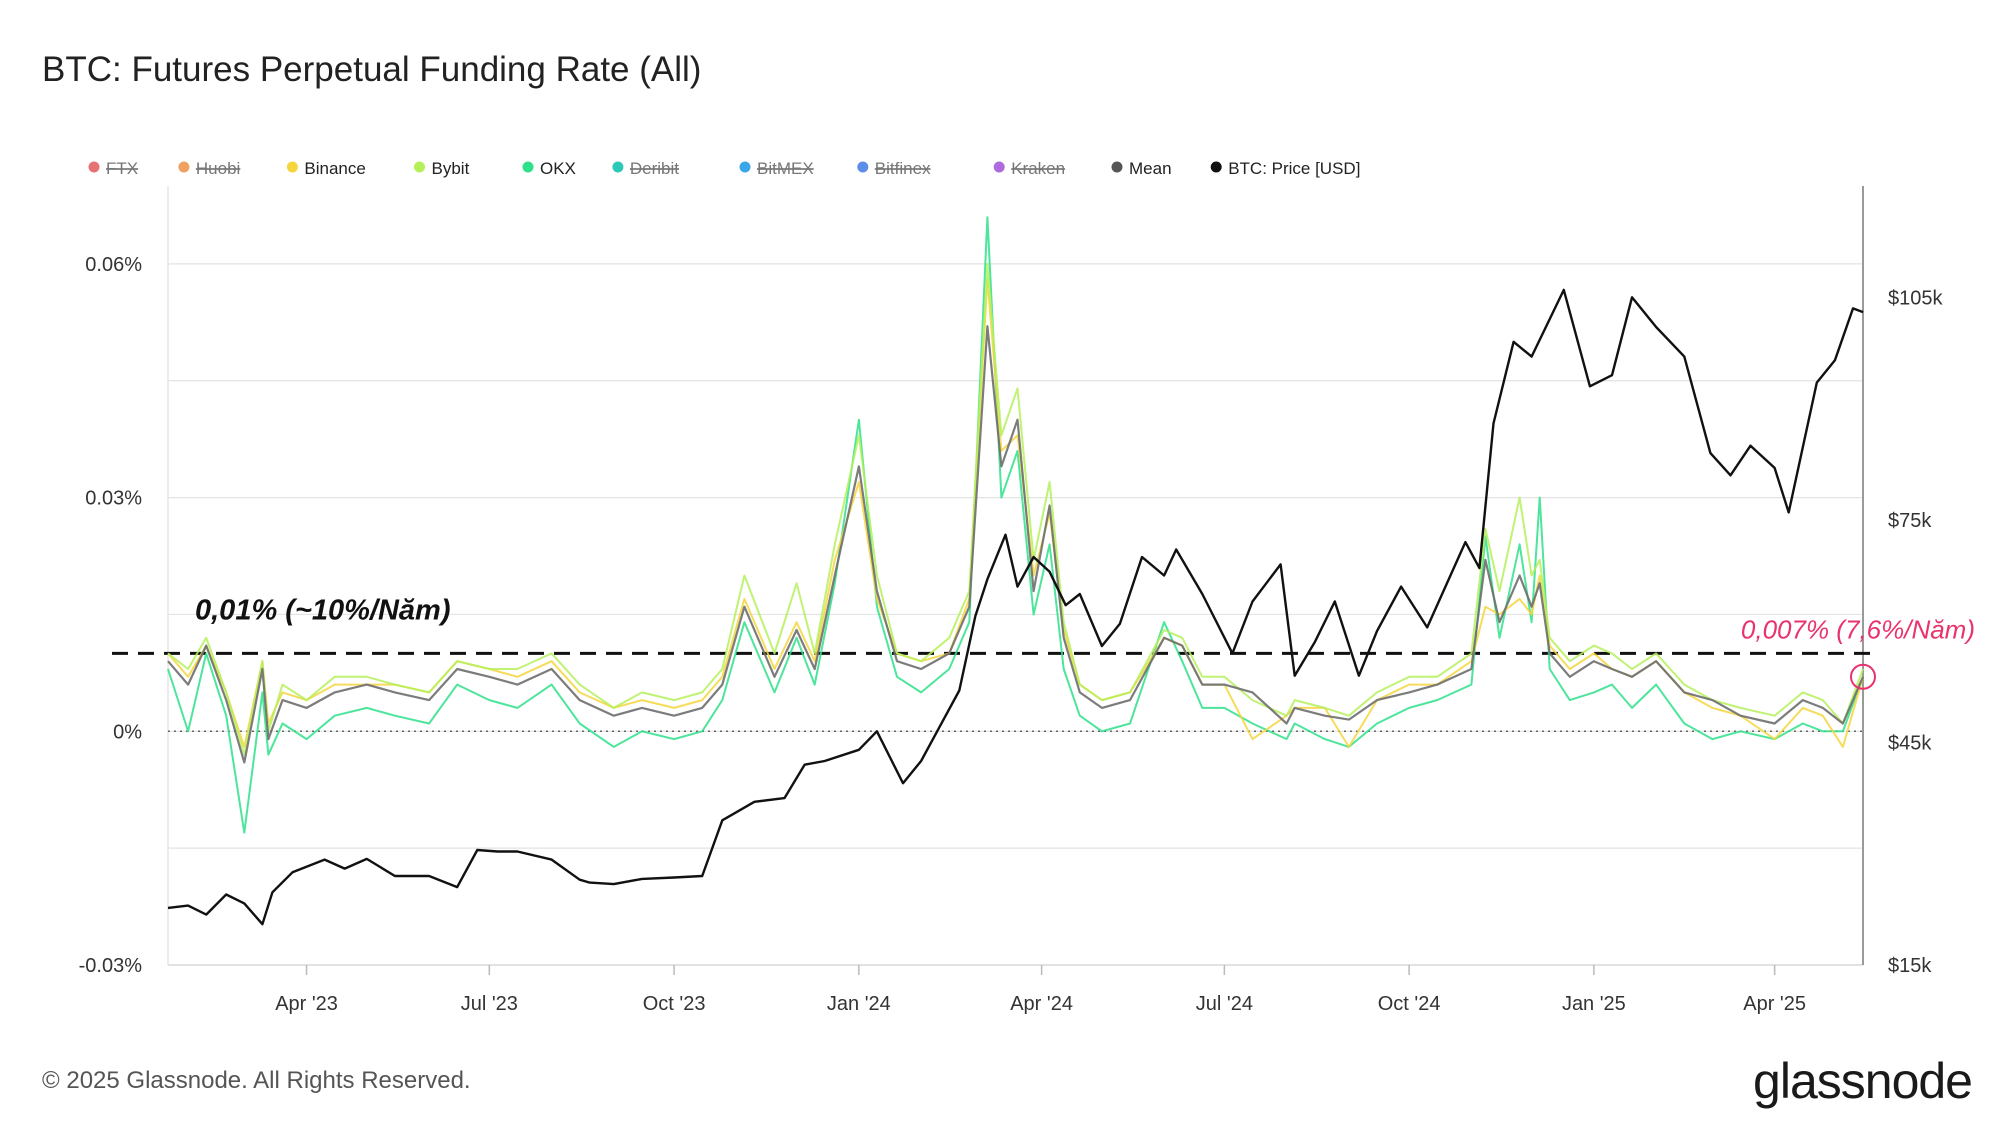 The width and height of the screenshot is (2000, 1126). What do you see at coordinates (122, 168) in the screenshot?
I see `legend-label: FTX` at bounding box center [122, 168].